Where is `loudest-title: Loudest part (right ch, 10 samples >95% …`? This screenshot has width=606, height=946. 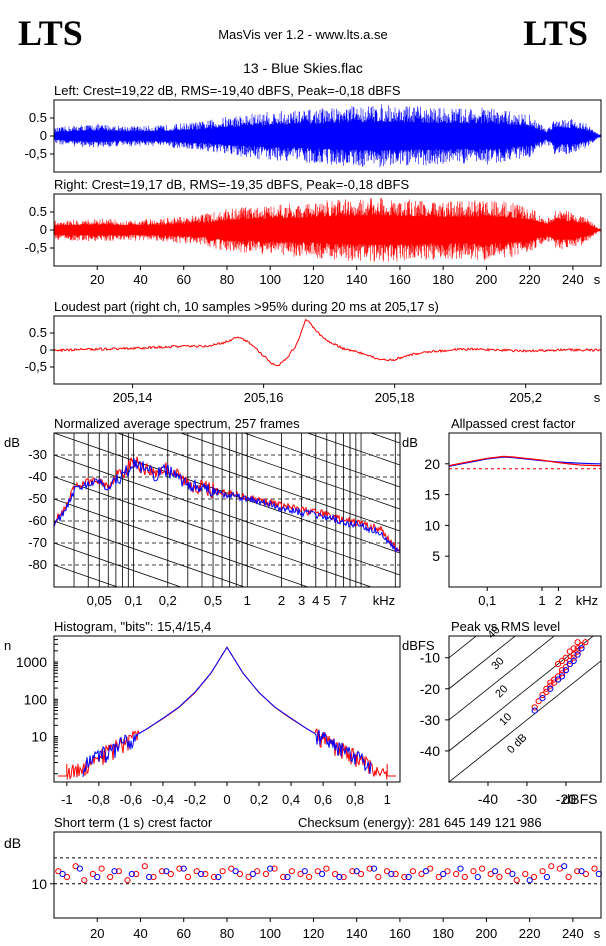 loudest-title: Loudest part (right ch, 10 samples >95% … is located at coordinates (246, 306).